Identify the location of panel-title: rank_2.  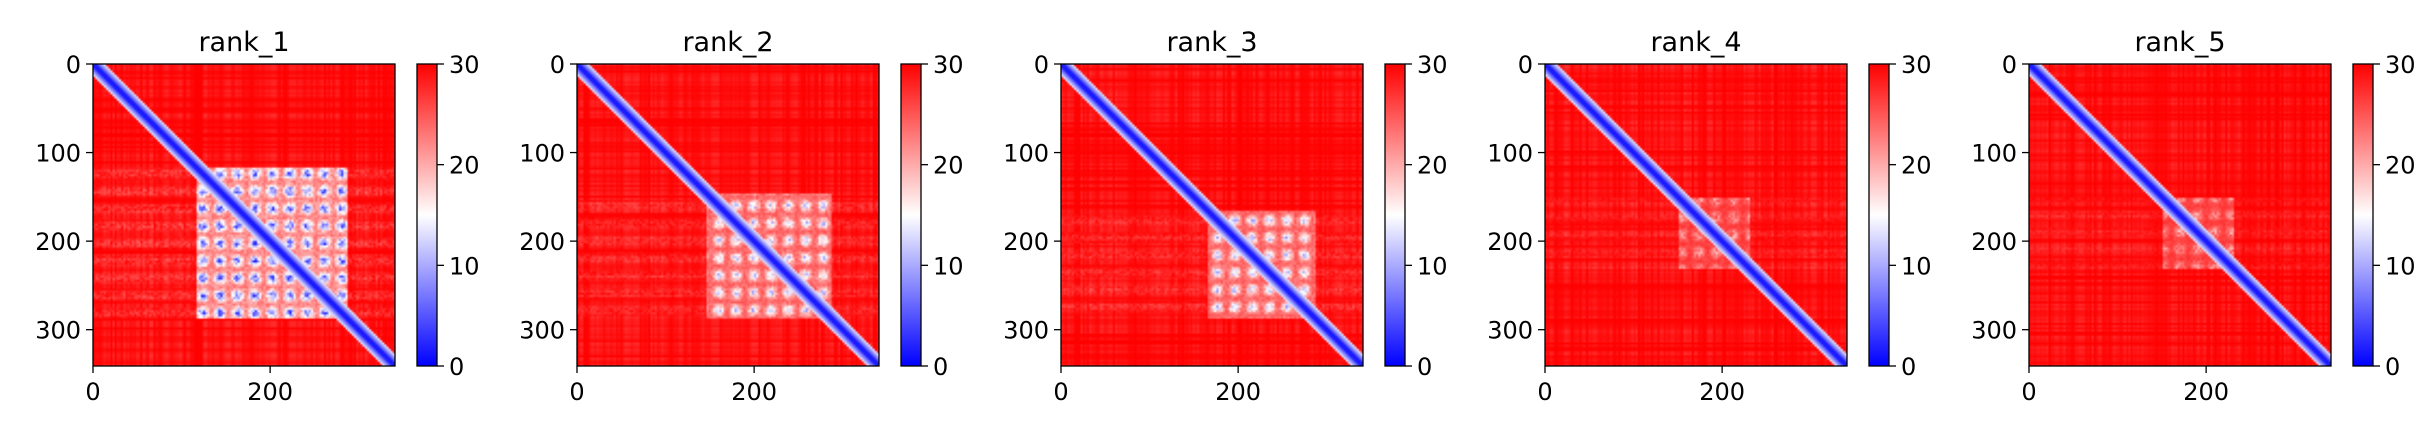
(727, 42).